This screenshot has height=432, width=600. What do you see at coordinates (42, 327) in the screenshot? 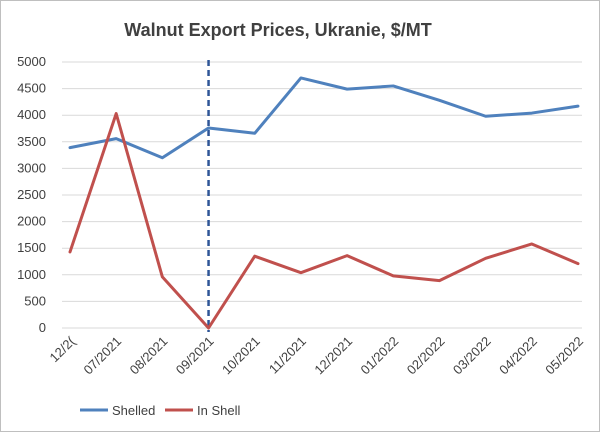
I see `y-tick-label: 0` at bounding box center [42, 327].